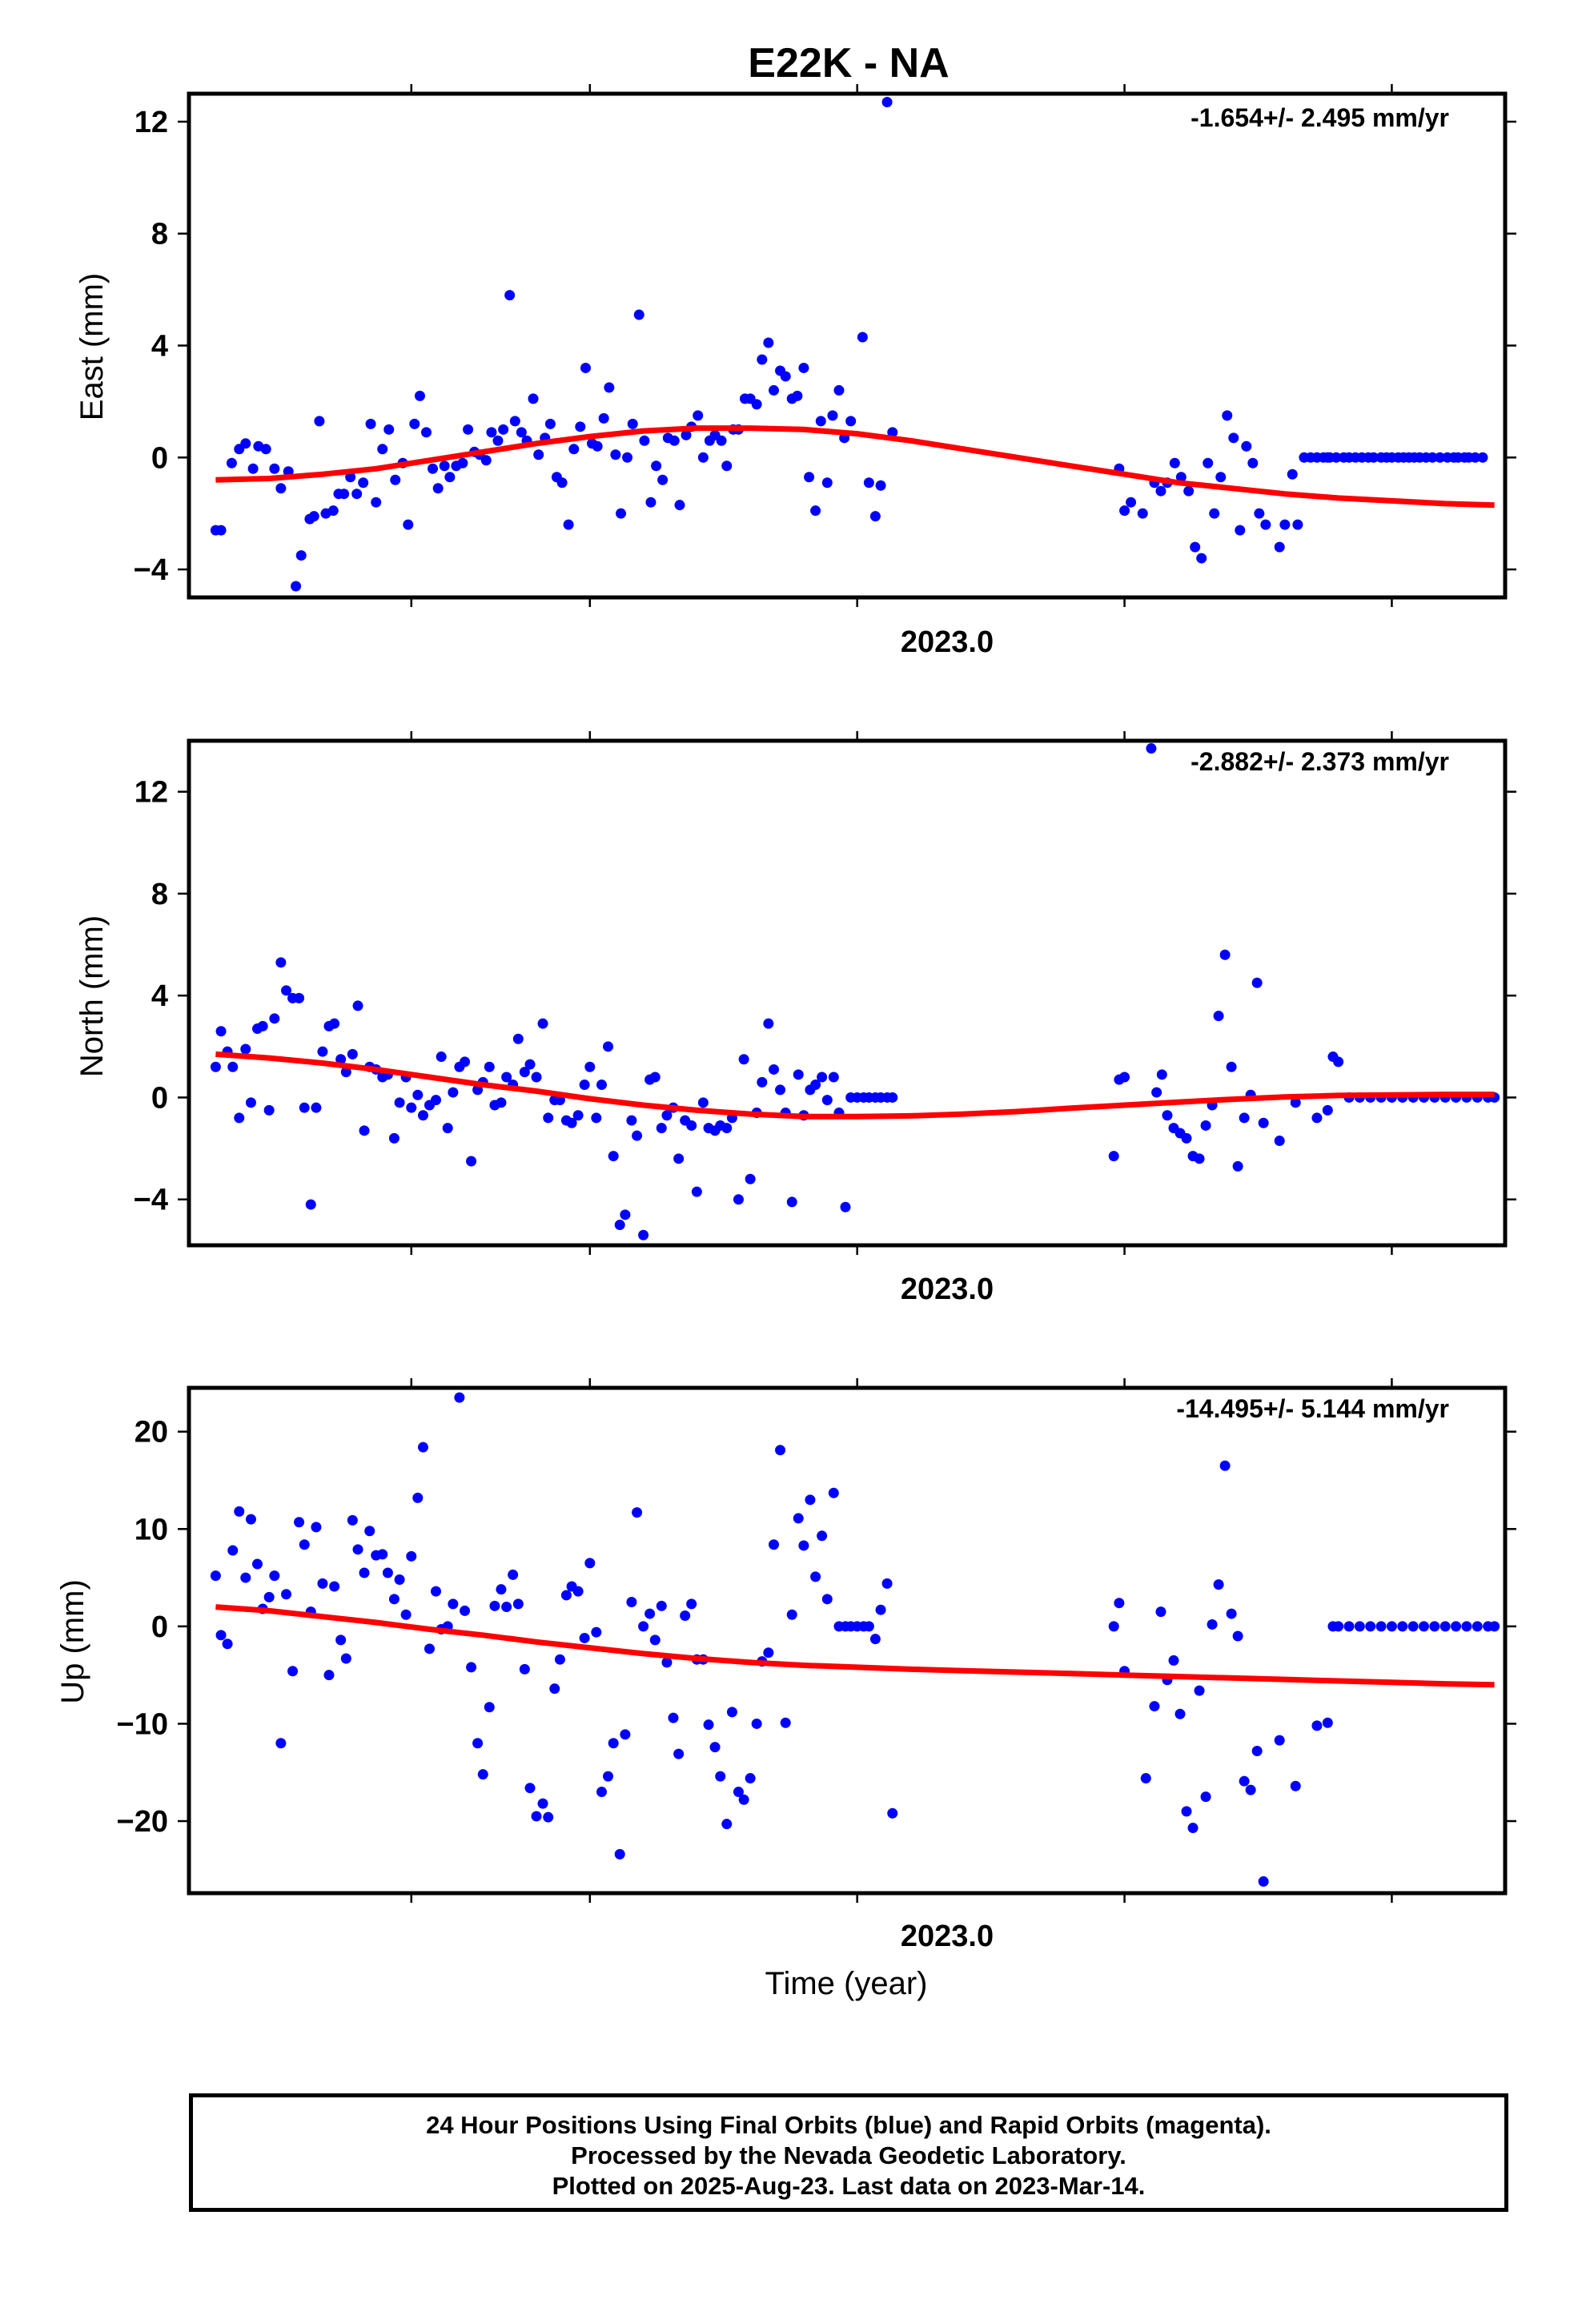 The width and height of the screenshot is (1582, 2324). I want to click on north-y-tick-label: 0, so click(159, 1098).